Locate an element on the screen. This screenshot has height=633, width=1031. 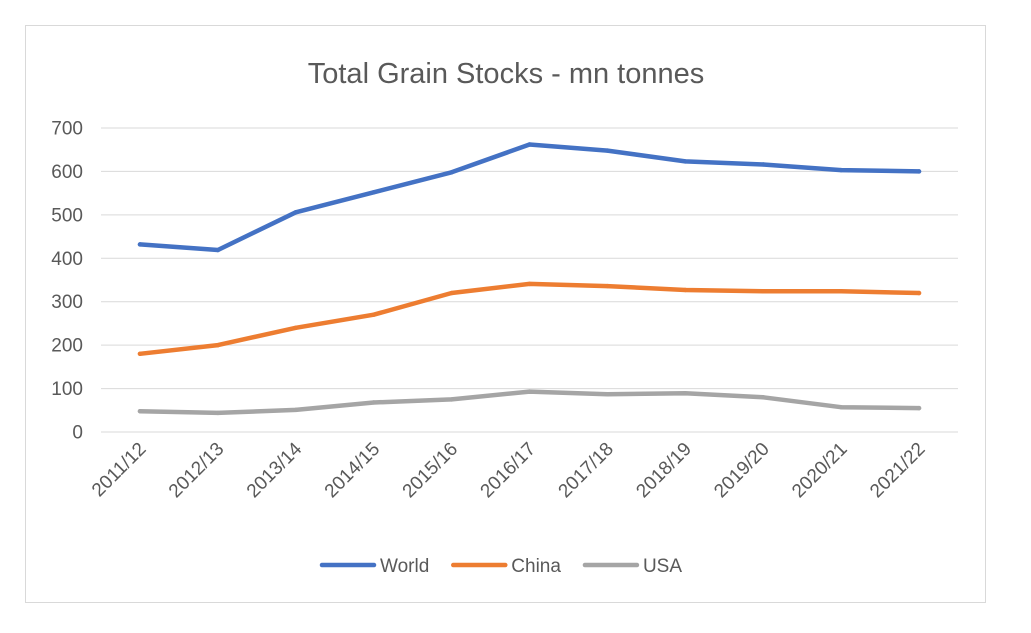
y-tick-label: 100 is located at coordinates (67, 389).